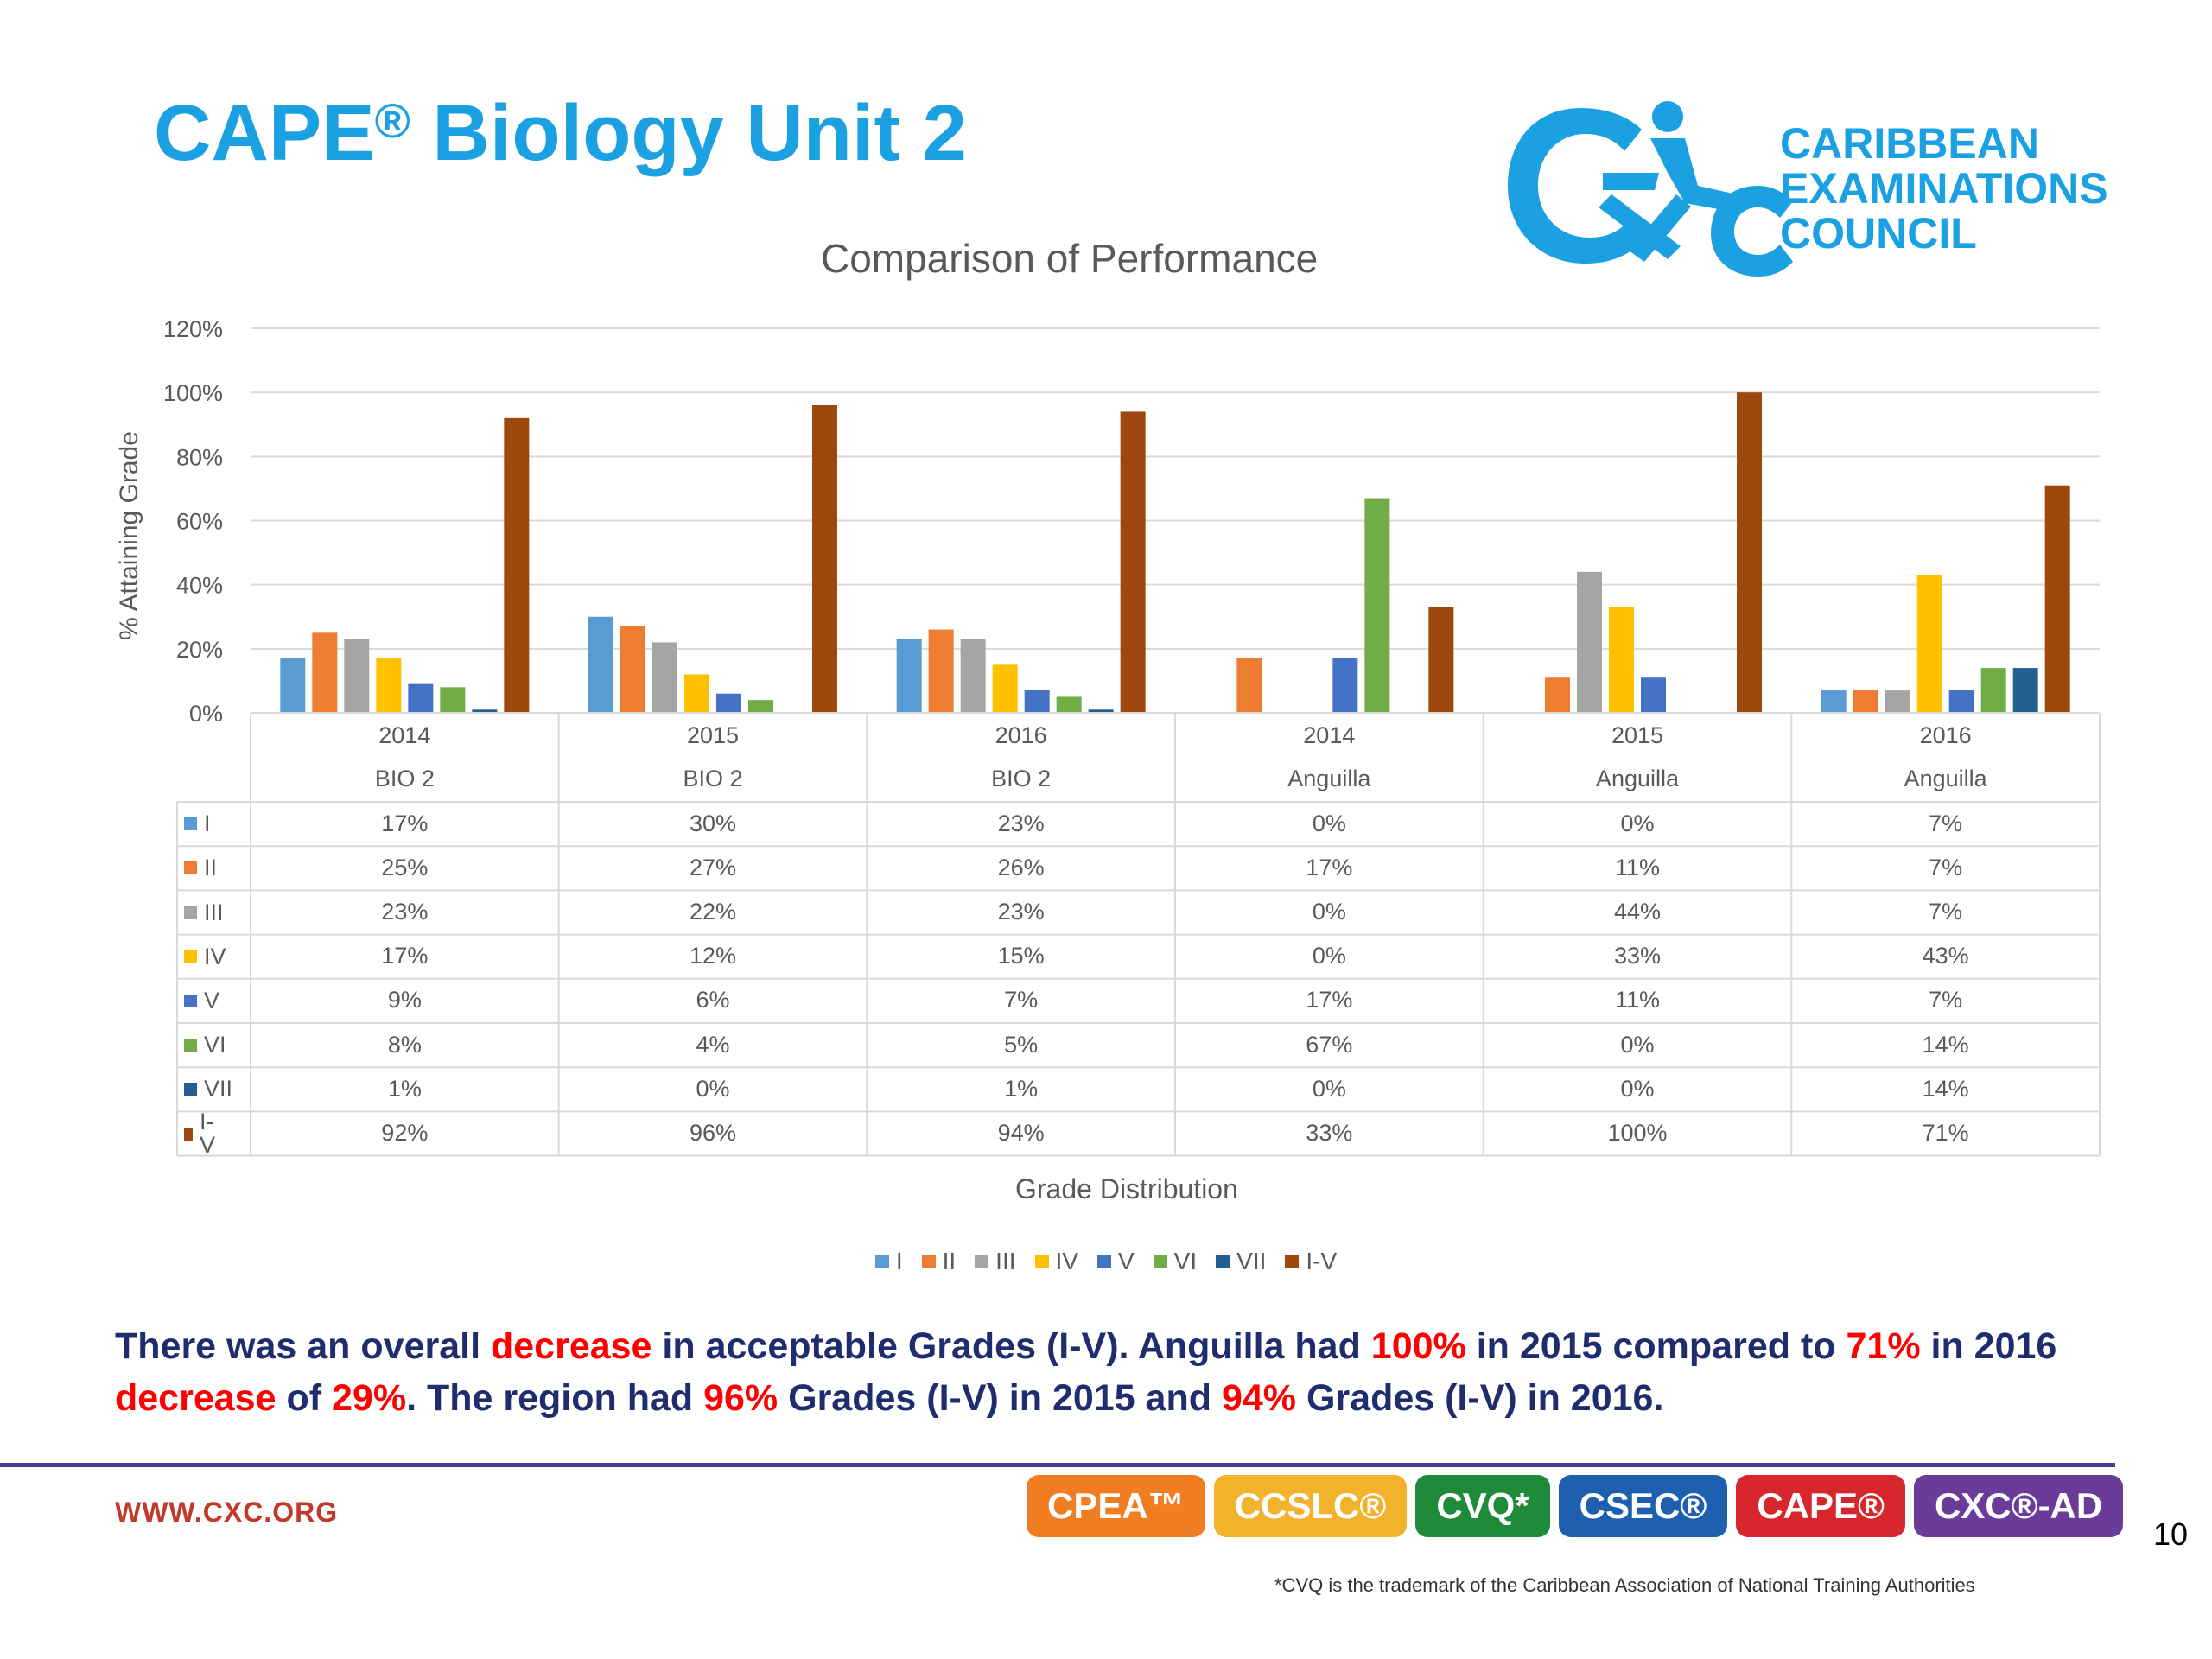 Image resolution: width=2212 pixels, height=1659 pixels. What do you see at coordinates (1945, 956) in the screenshot?
I see `table-cell: 43%` at bounding box center [1945, 956].